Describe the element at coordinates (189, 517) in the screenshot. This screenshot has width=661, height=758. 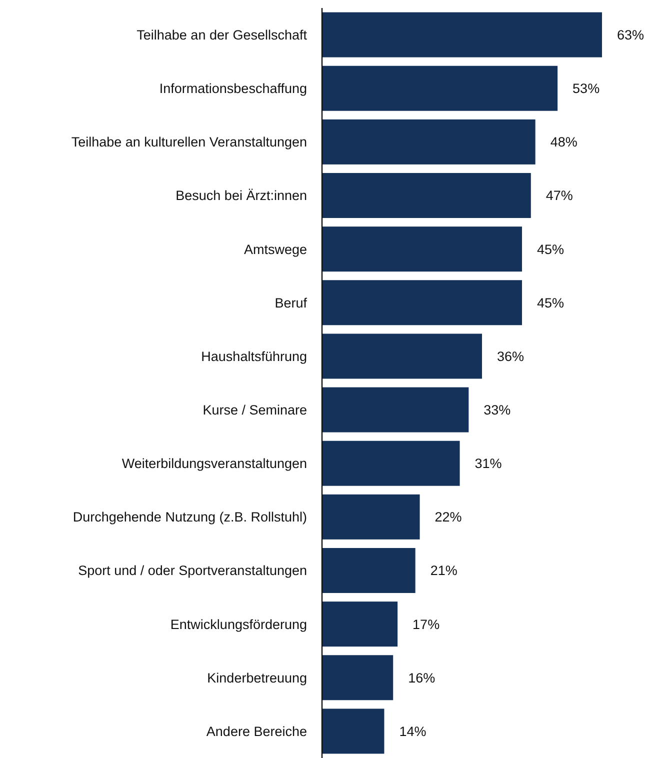
I see `y-tick-label: Durchgehende Nutzung (z.B. Rollstuhl)` at that location.